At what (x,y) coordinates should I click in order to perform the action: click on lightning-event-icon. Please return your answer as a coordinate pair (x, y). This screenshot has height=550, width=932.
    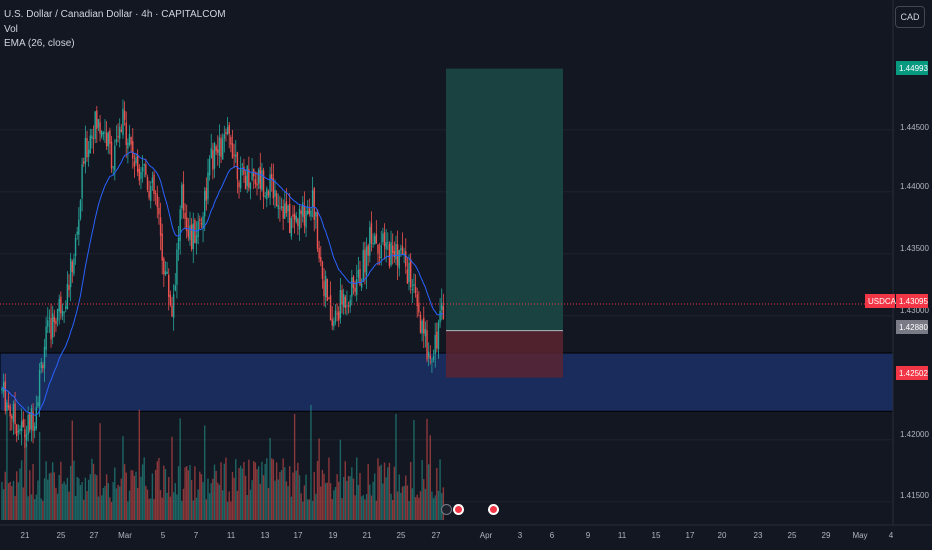
    Looking at the image, I should click on (446, 509).